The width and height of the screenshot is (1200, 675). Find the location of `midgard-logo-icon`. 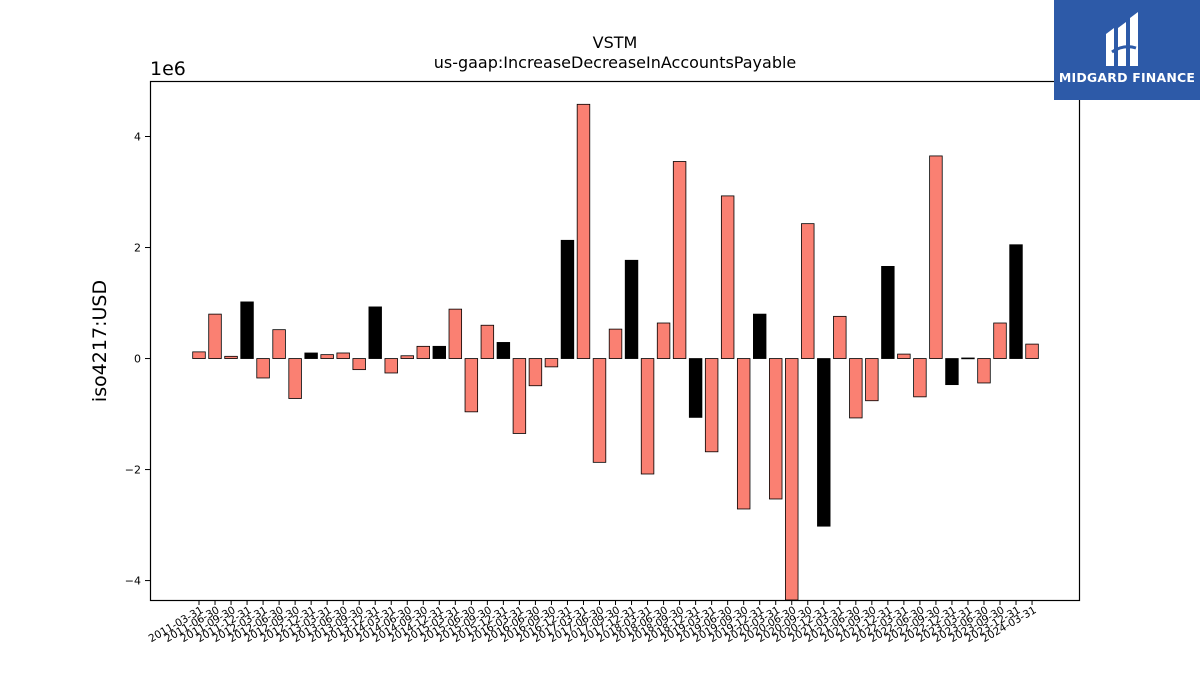

midgard-logo-icon is located at coordinates (1122, 39).